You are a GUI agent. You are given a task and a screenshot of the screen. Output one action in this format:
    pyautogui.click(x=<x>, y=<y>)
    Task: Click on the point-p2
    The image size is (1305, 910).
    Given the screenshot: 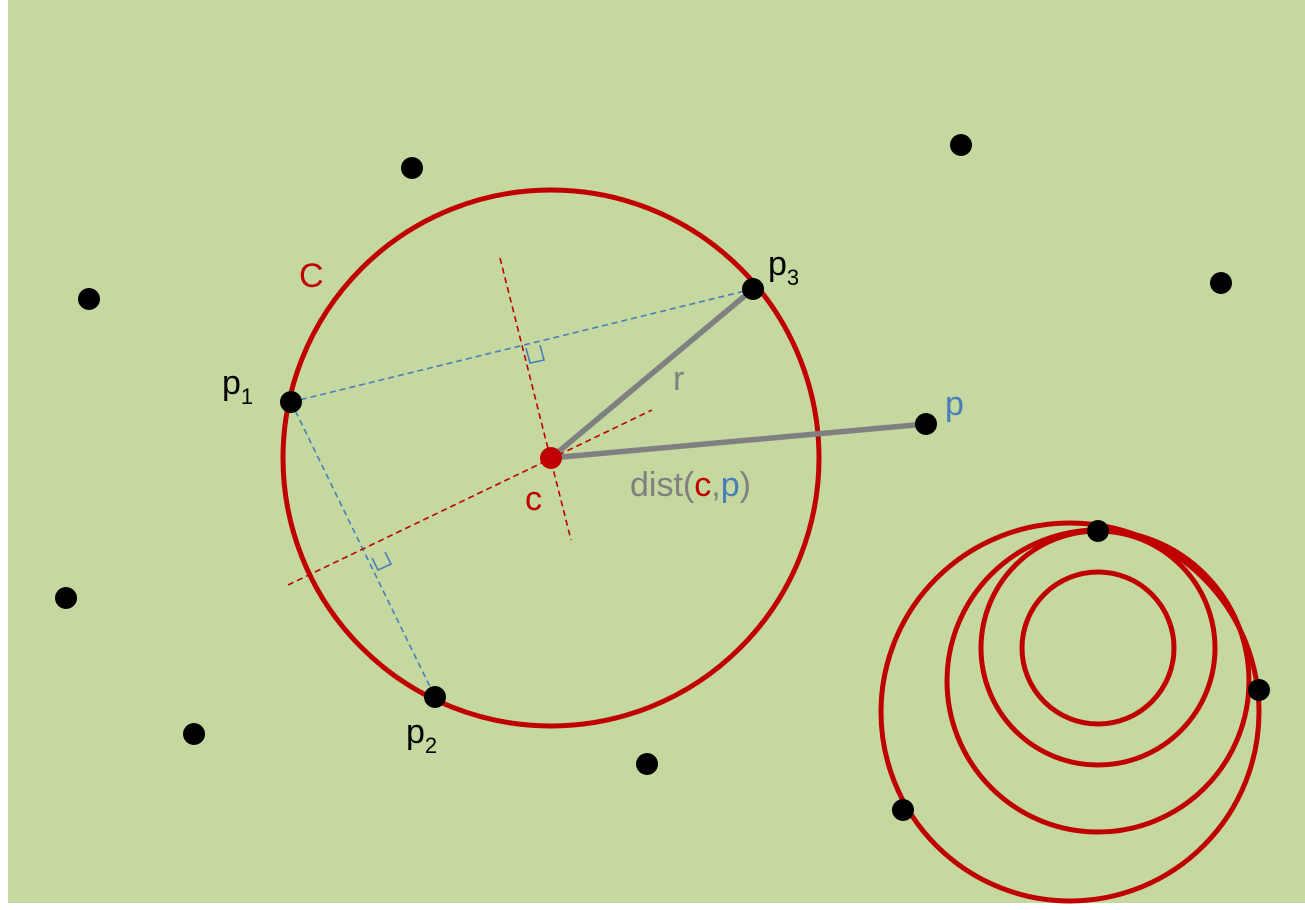 What is the action you would take?
    pyautogui.click(x=435, y=697)
    